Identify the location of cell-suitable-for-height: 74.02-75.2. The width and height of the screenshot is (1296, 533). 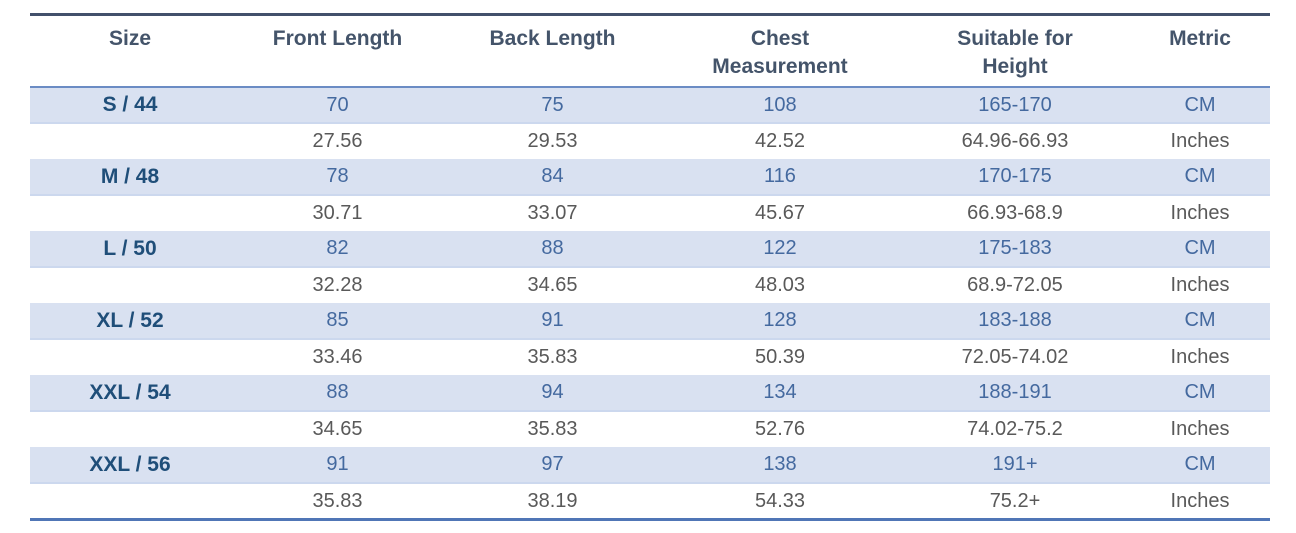
(1015, 429).